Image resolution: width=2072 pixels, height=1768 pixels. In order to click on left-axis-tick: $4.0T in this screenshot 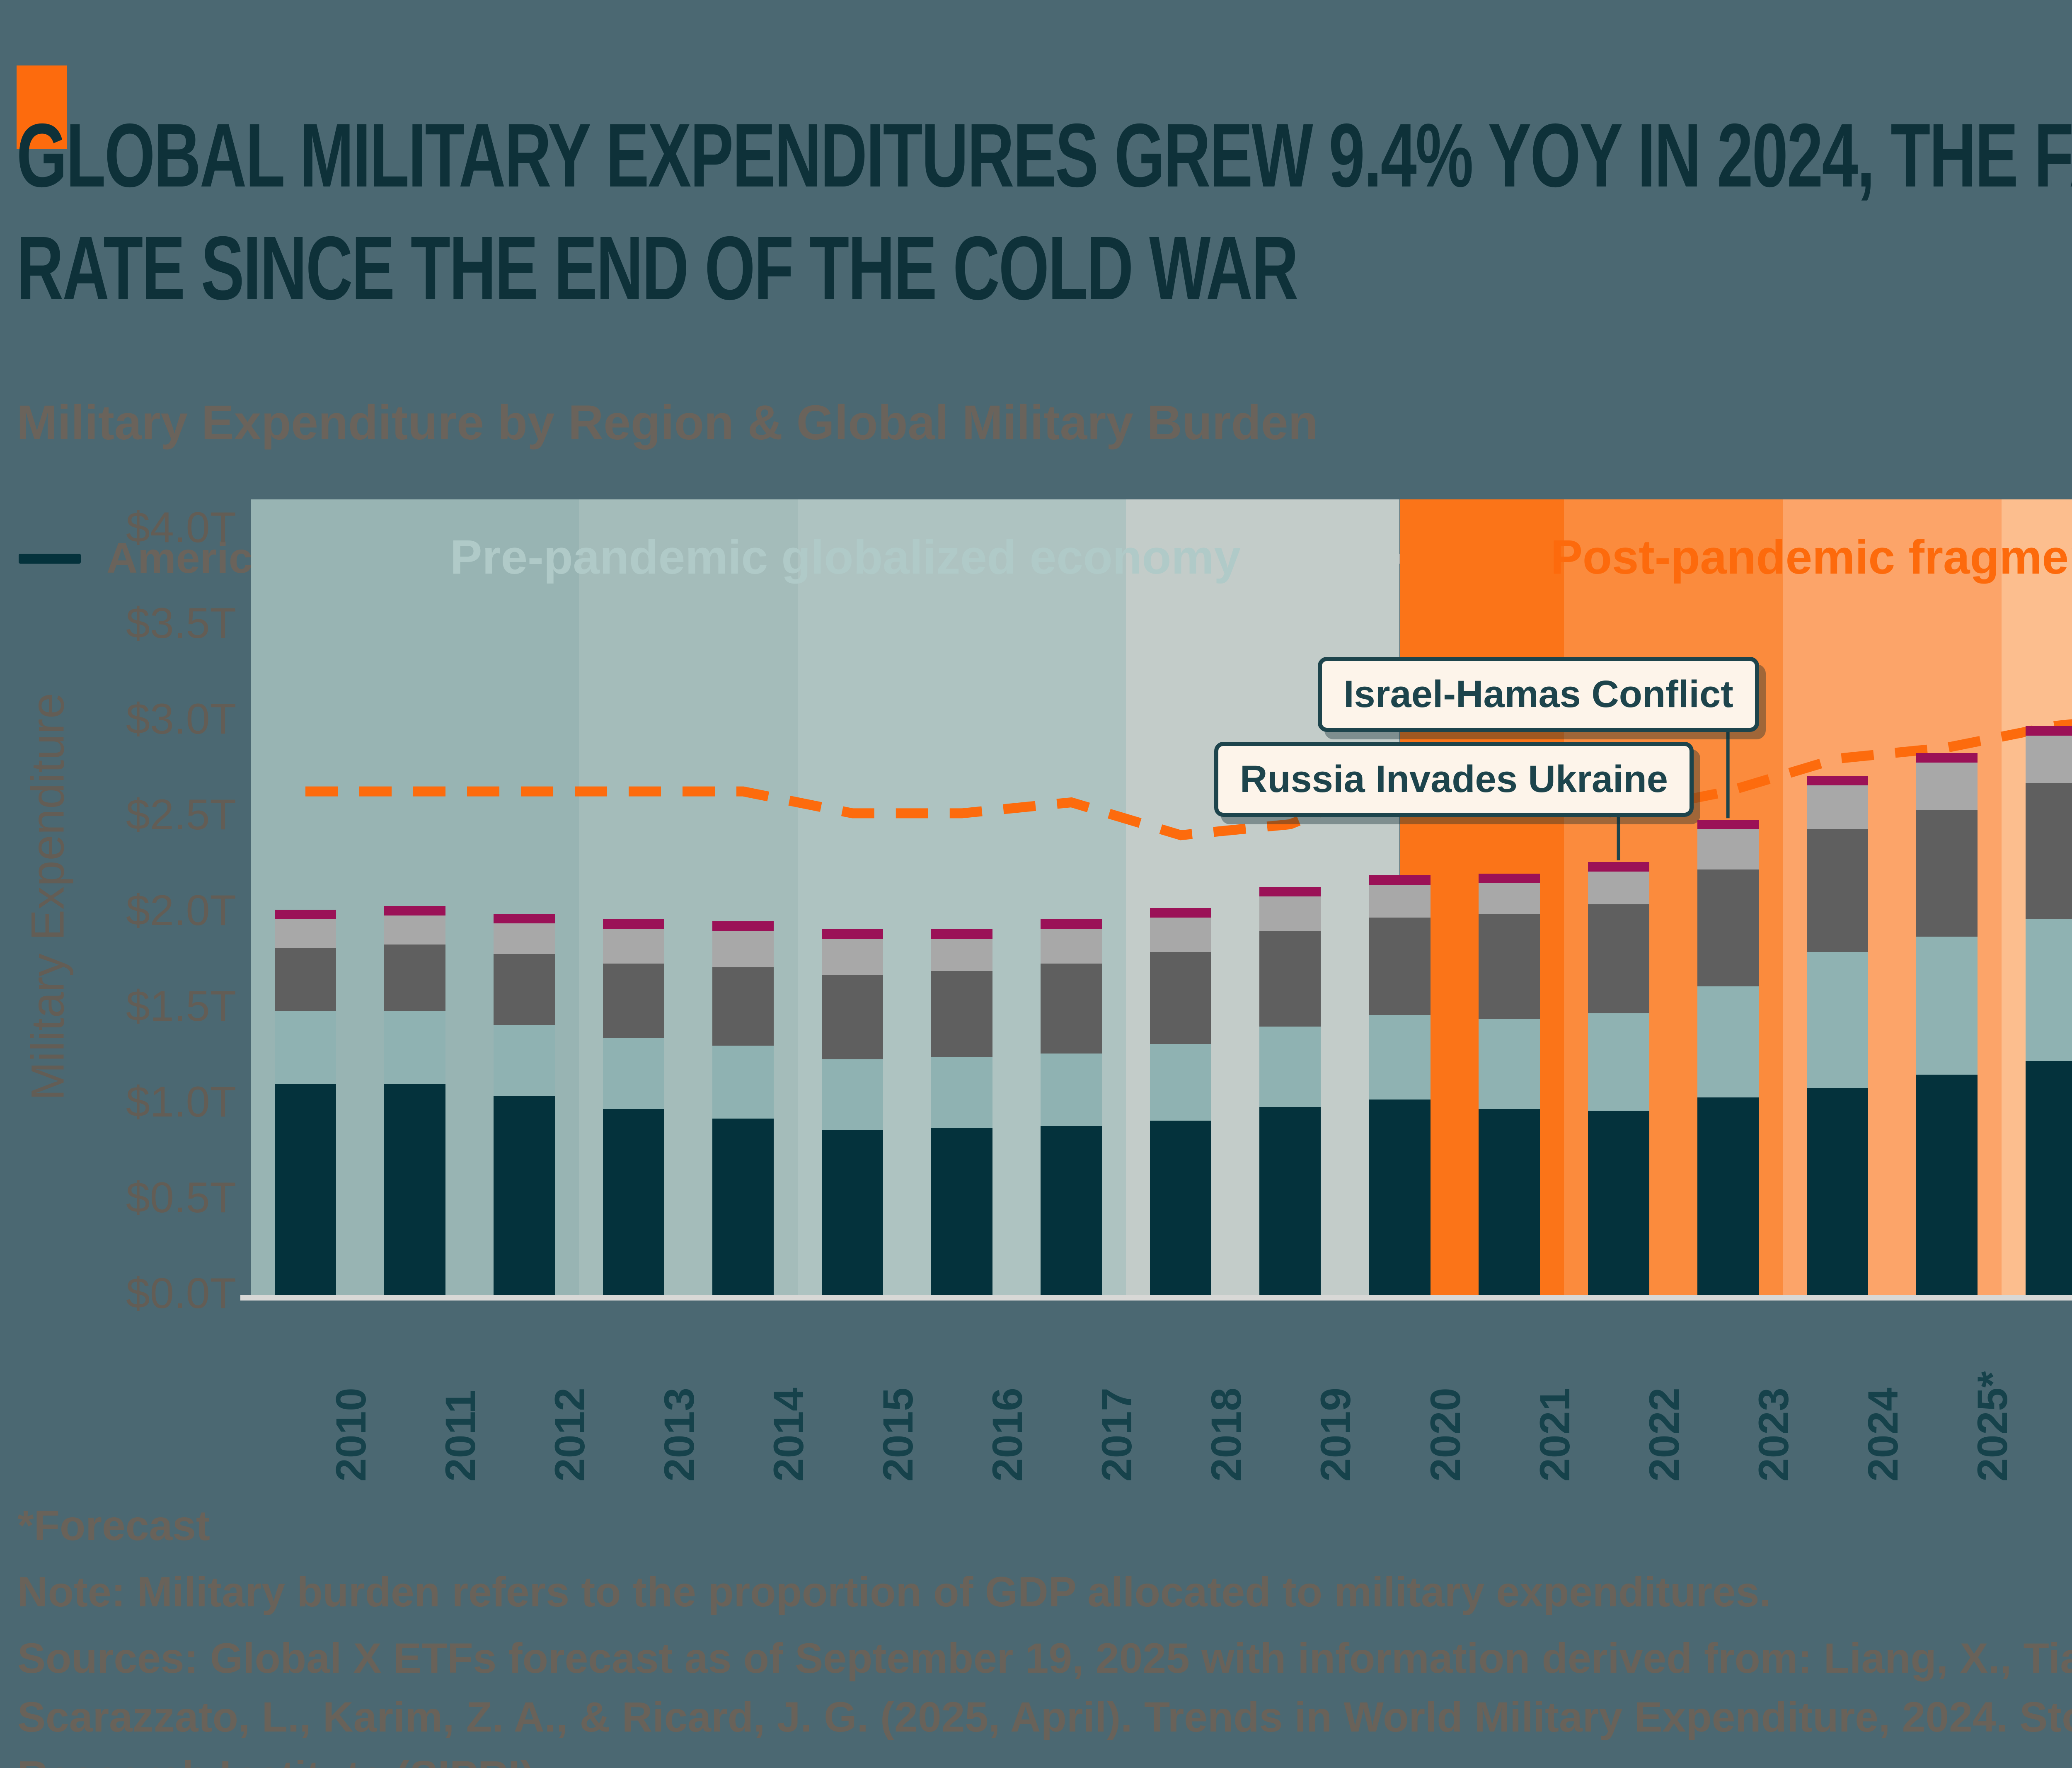, I will do `click(181, 528)`.